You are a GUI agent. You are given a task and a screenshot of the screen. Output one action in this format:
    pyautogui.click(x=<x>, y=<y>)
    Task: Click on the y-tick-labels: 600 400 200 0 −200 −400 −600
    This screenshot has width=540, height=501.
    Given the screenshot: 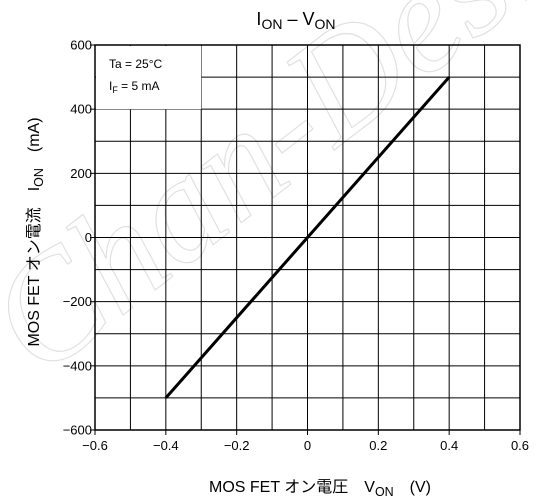 What is the action you would take?
    pyautogui.click(x=79, y=238)
    